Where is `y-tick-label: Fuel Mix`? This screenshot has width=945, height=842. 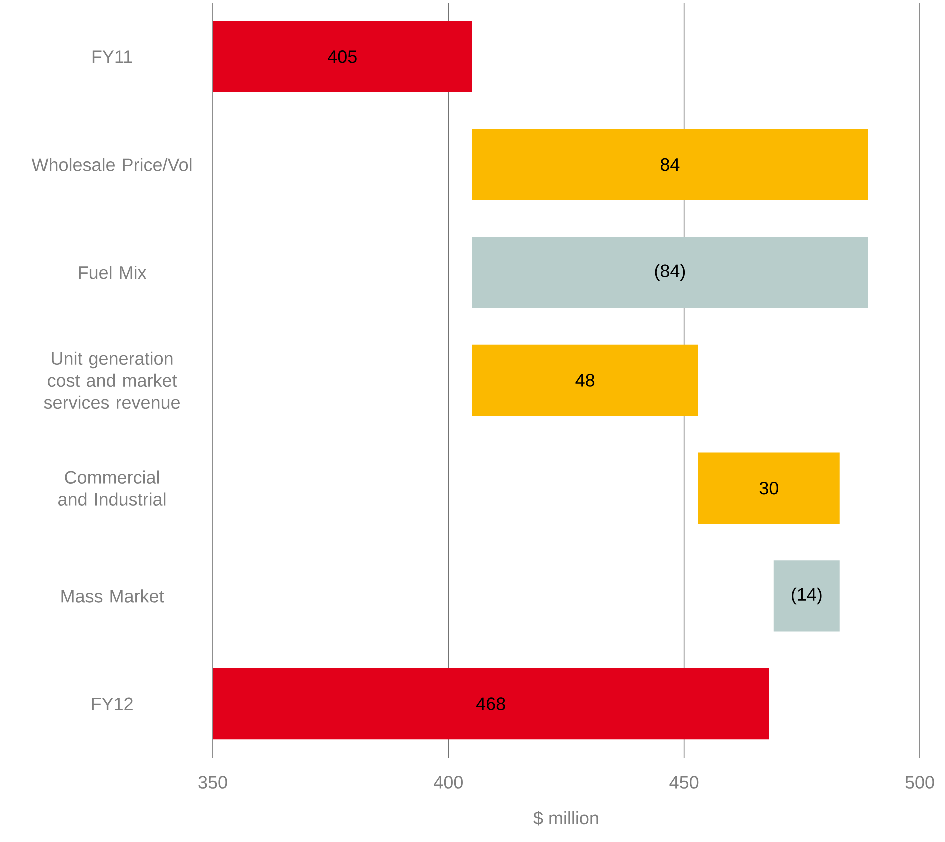
y-tick-label: Fuel Mix is located at coordinates (113, 273).